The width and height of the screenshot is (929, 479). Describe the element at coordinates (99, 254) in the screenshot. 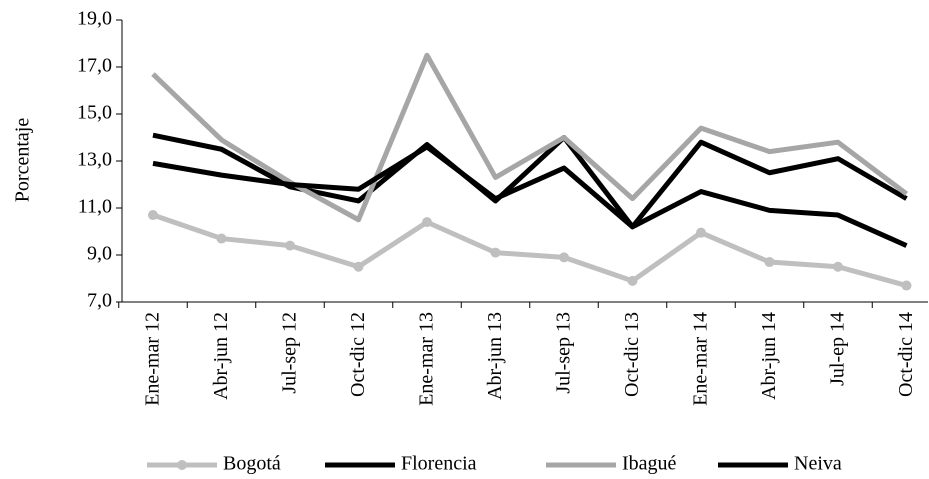

I see `y-tick-label: 9,0` at that location.